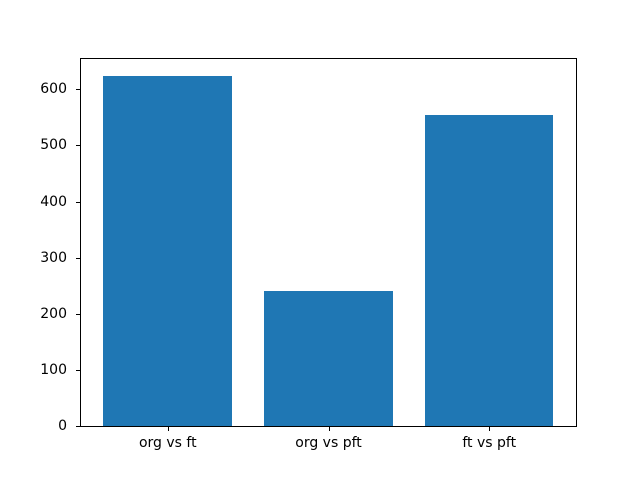 Image resolution: width=640 pixels, height=480 pixels. Describe the element at coordinates (489, 443) in the screenshot. I see `x-tick-label-ft-vs-pft: ft vs pft` at that location.